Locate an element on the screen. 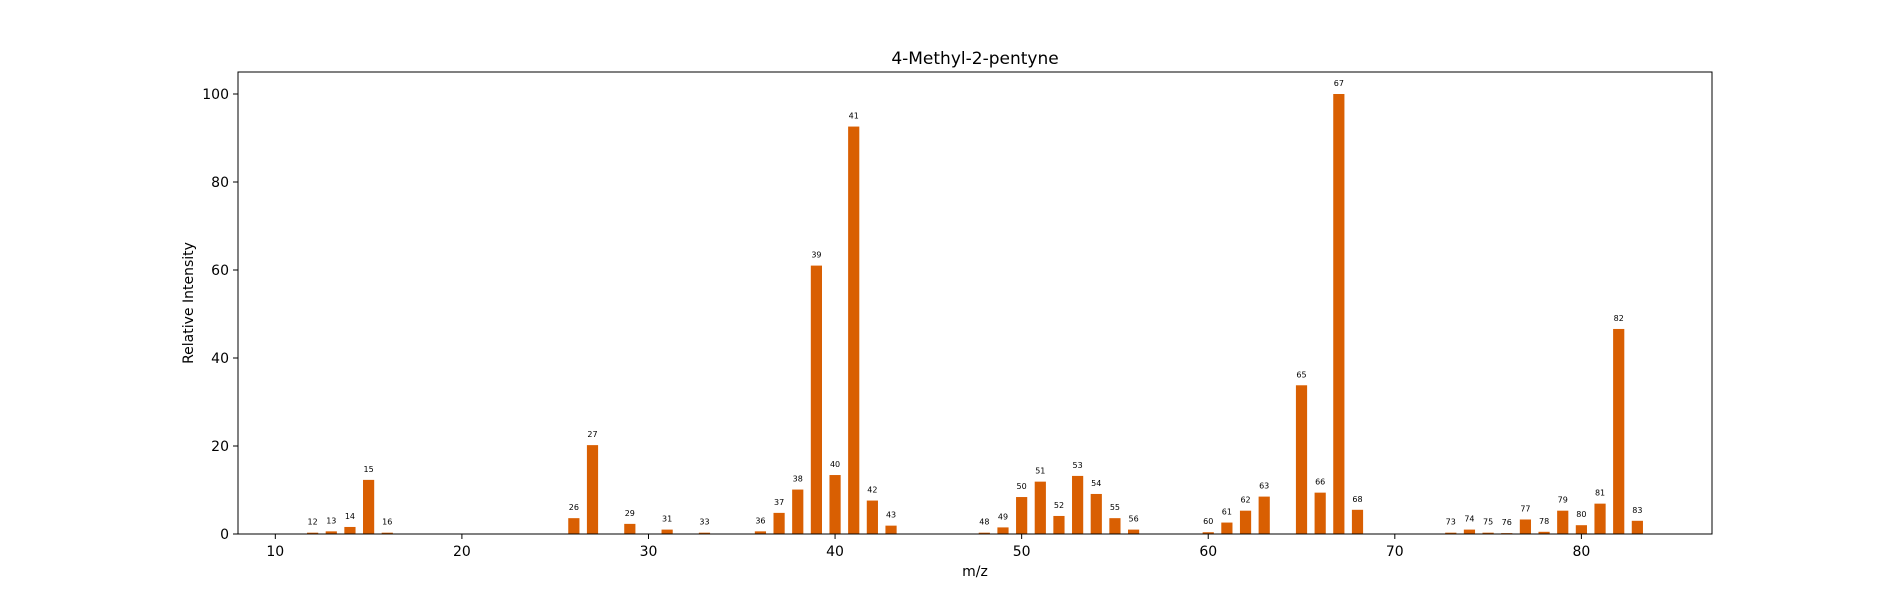  bar-label-mz-16: 16 is located at coordinates (387, 522).